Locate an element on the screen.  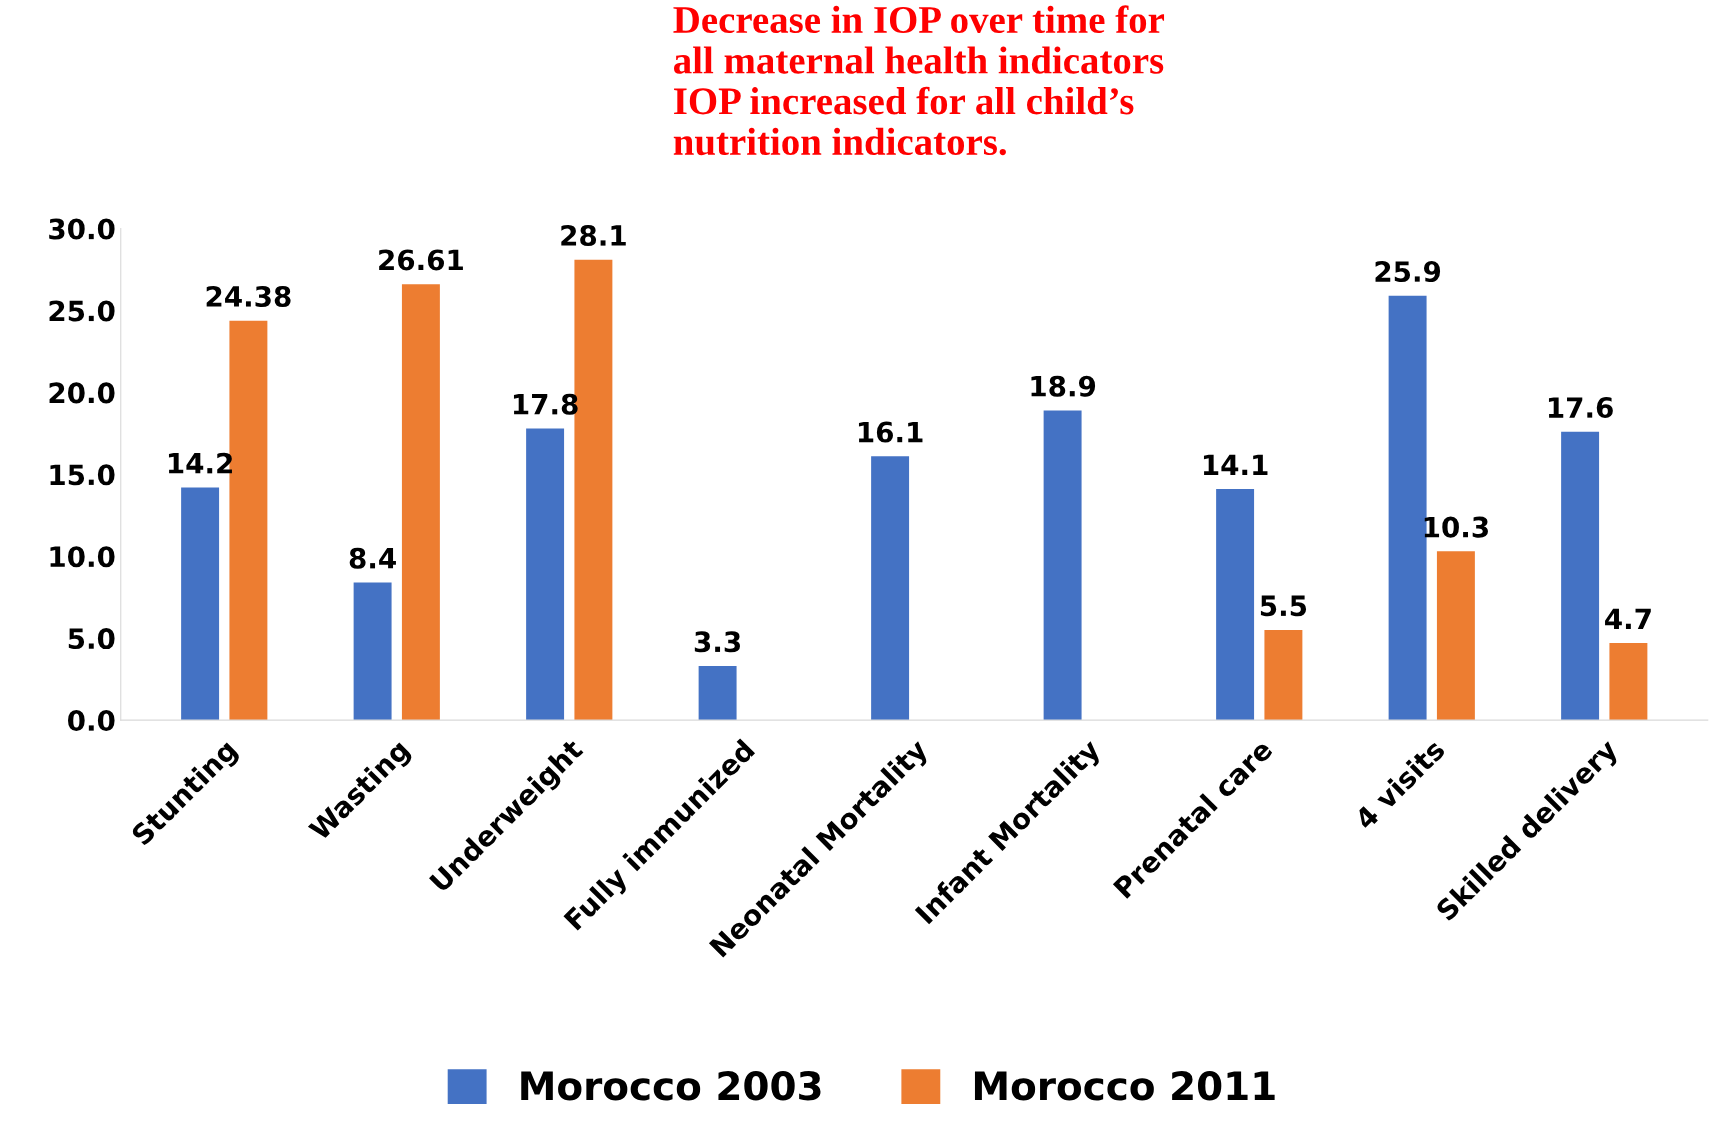
legend-label: Morocco 2003 is located at coordinates (671, 1086).